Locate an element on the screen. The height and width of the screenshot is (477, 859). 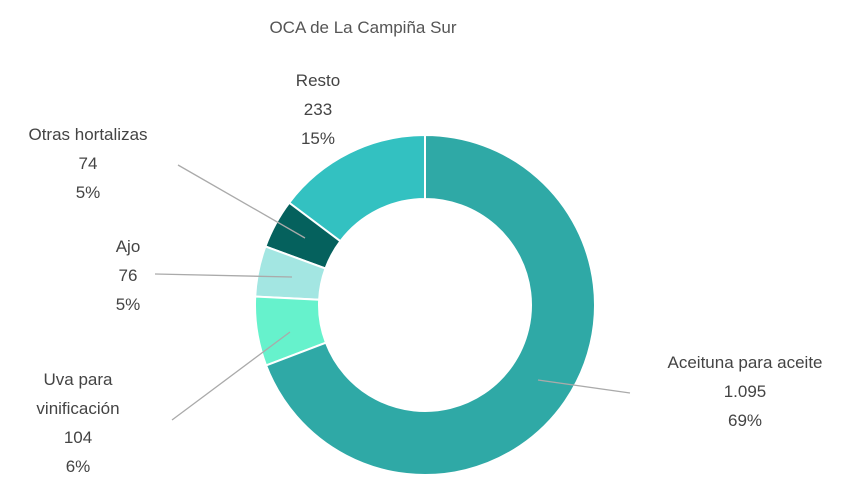
data-label: Otras hortalizas 74 5% is located at coordinates (87, 163).